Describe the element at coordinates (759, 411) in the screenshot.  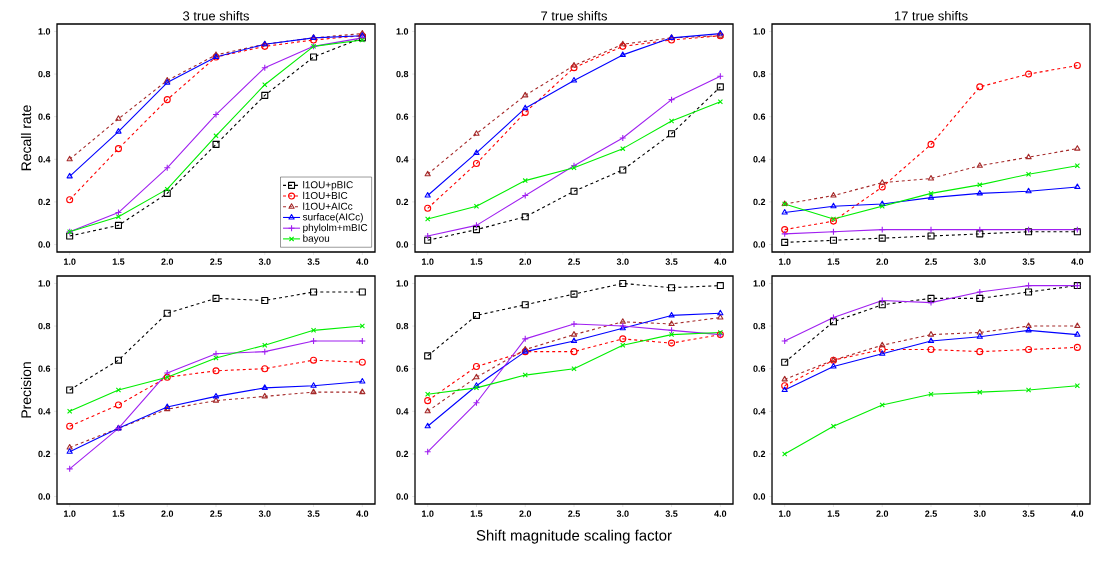
I see `y-tick-label: 0.4` at that location.